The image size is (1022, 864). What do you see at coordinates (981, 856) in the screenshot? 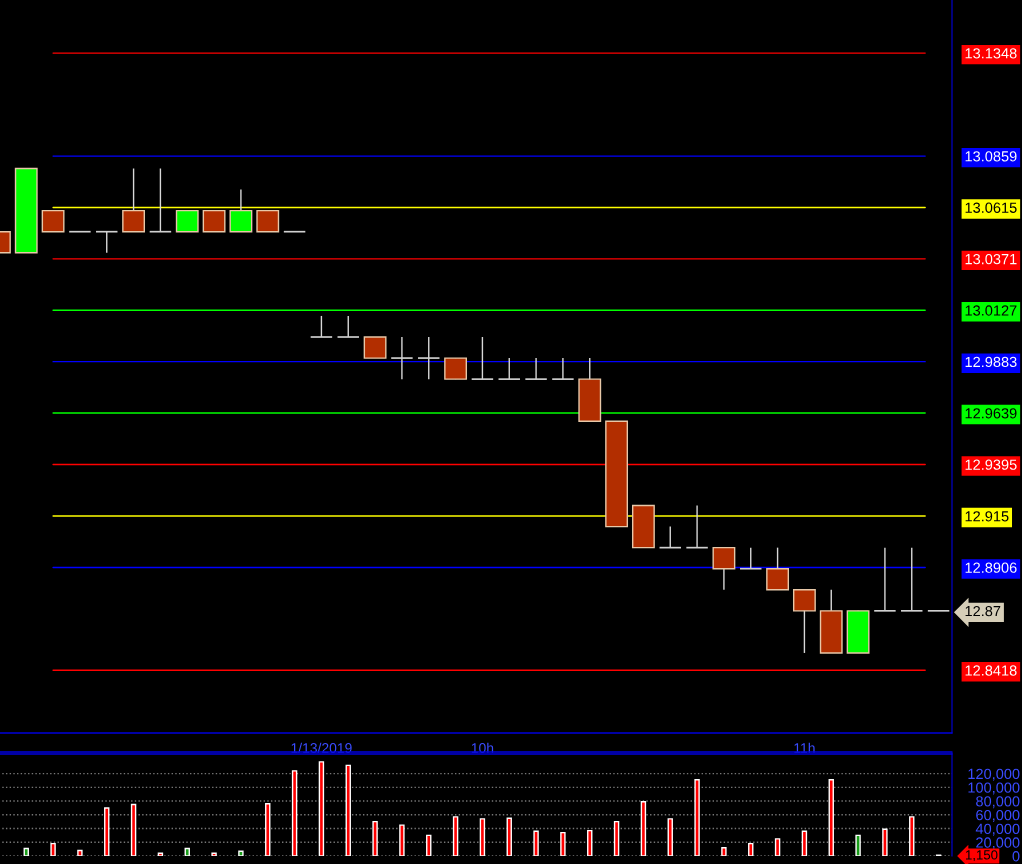
I see `text: 1,150` at bounding box center [981, 856].